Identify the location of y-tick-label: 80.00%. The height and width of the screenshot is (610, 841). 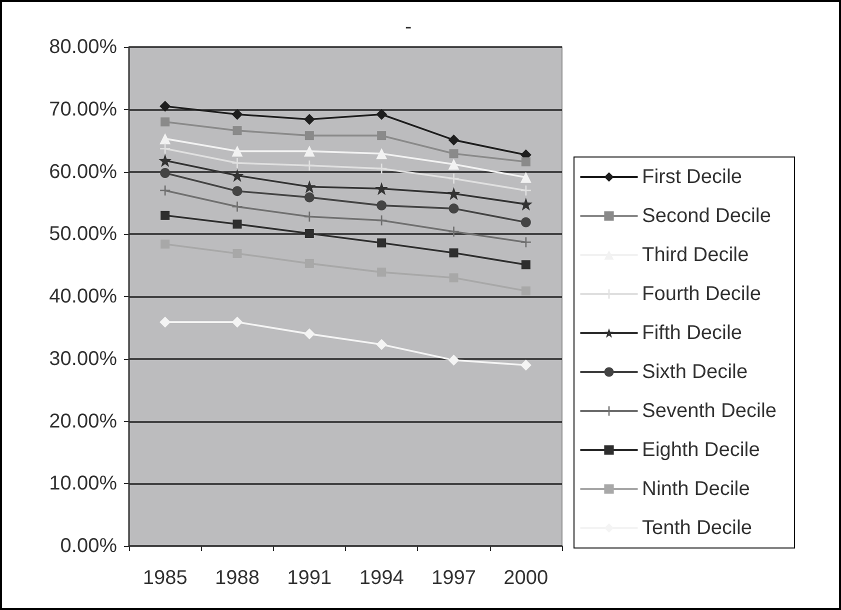
(83, 47).